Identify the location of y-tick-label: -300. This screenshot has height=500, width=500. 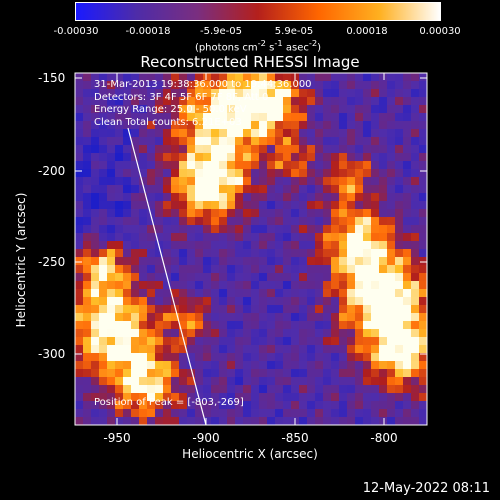
(52, 354).